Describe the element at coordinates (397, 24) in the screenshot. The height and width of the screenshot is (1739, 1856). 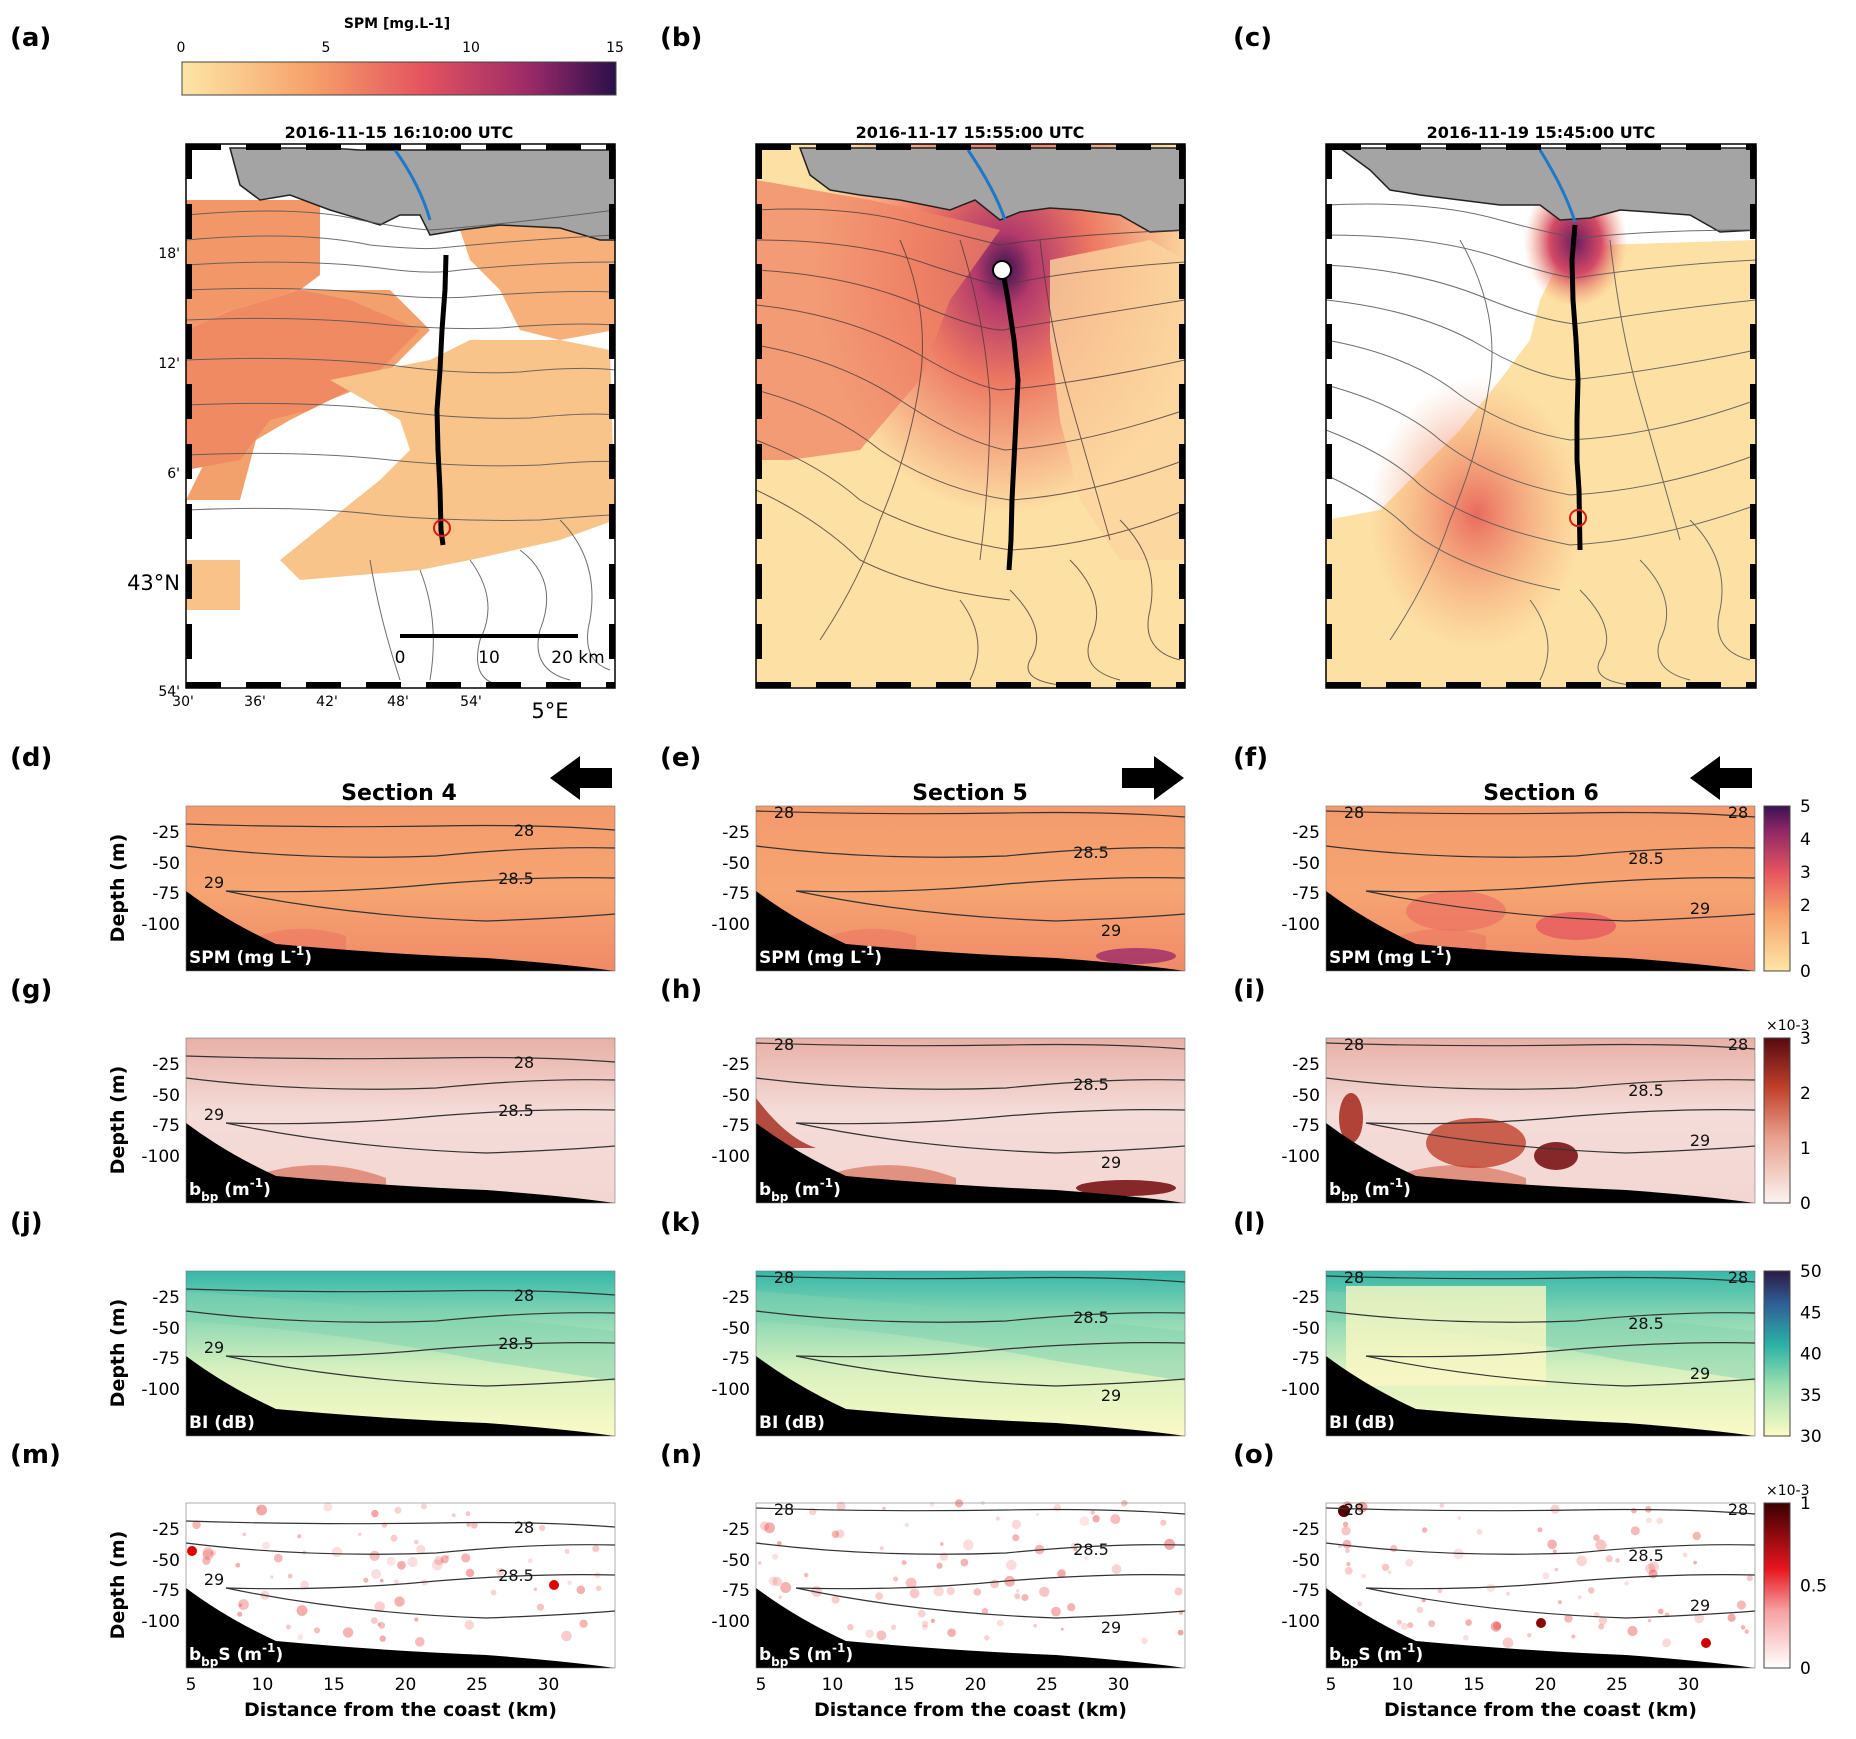
I see `spm-colorbar-title: SPM [mg.L-1]` at that location.